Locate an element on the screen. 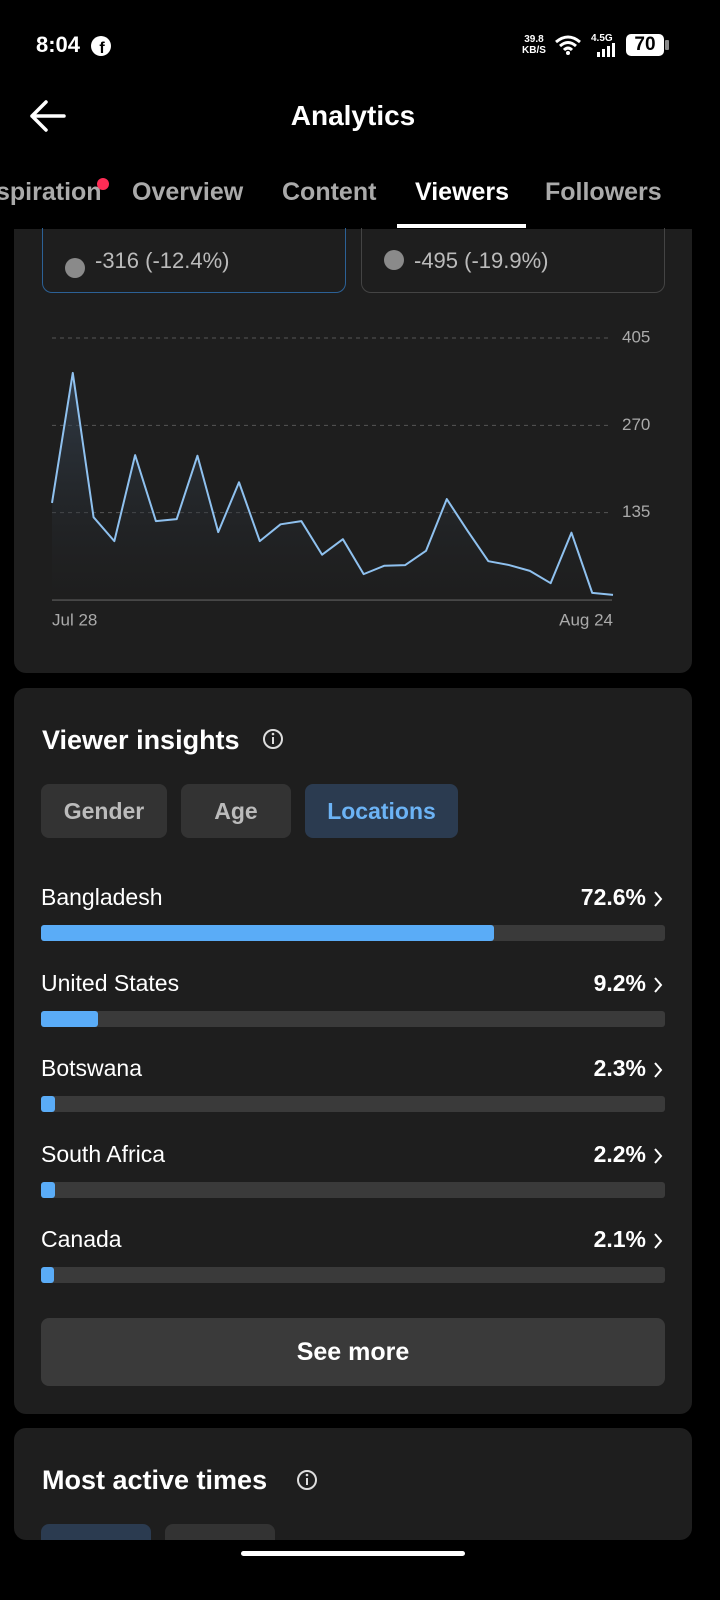  signal-icon is located at coordinates (606, 50).